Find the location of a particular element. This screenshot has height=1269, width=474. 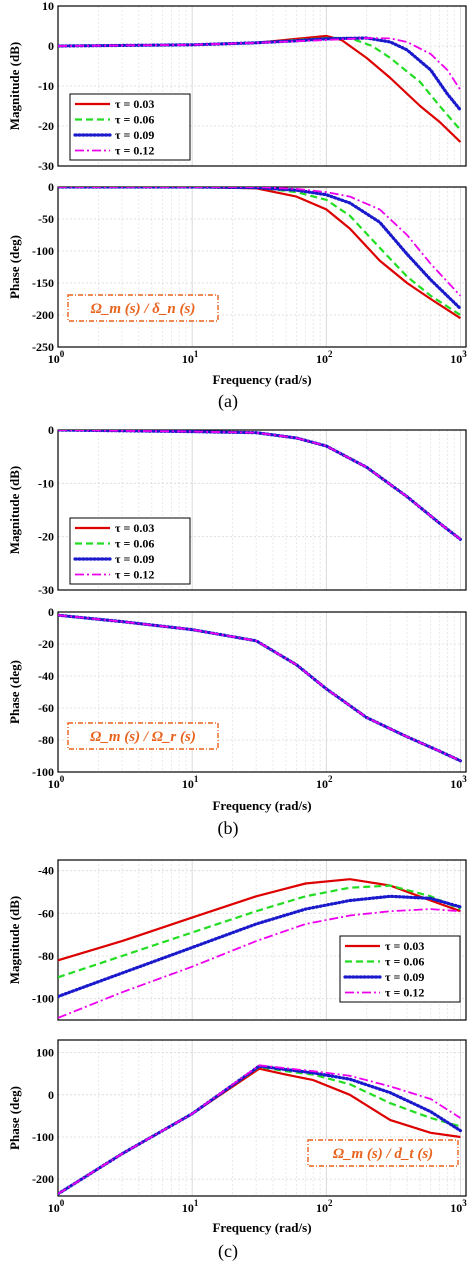

chart-b-tf-box is located at coordinates (143, 736).